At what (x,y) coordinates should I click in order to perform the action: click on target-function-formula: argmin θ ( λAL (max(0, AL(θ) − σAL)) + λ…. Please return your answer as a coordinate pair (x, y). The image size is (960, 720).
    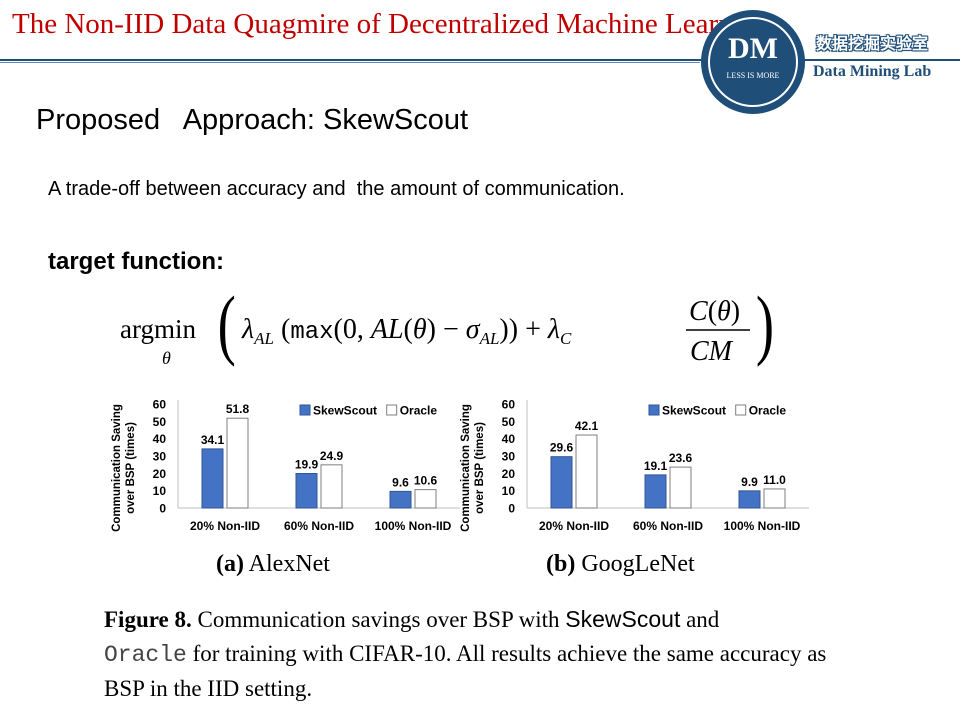
    Looking at the image, I should click on (447, 327).